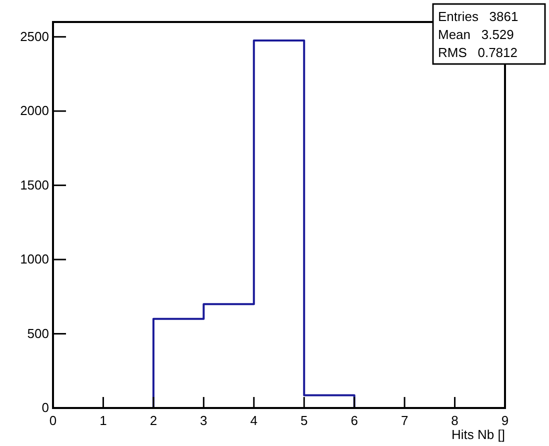  Describe the element at coordinates (45, 407) in the screenshot. I see `y-tick-label: 0` at that location.